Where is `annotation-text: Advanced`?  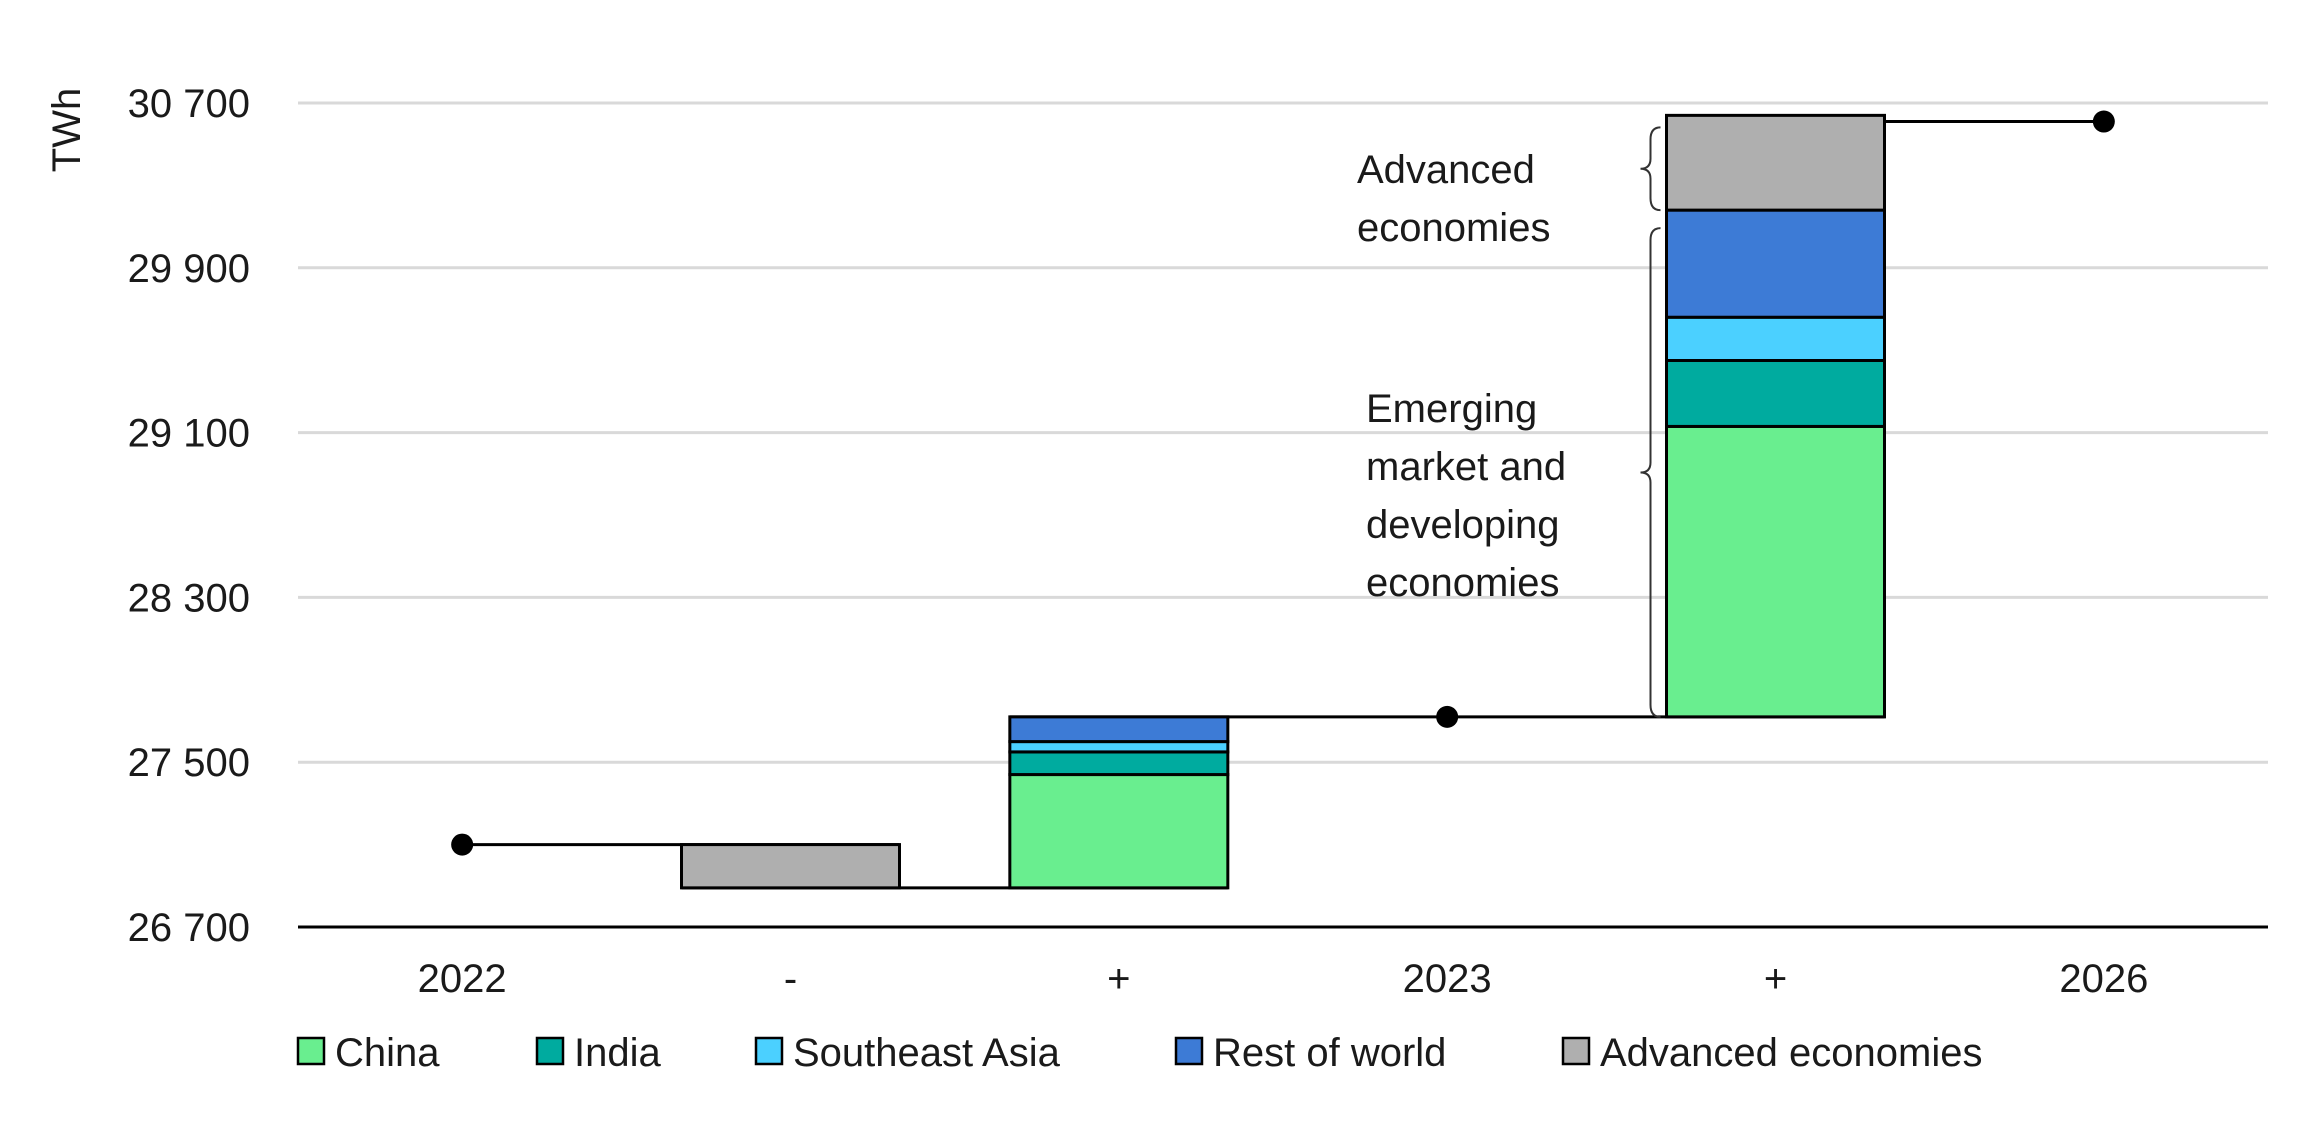
annotation-text: Advanced is located at coordinates (1446, 170).